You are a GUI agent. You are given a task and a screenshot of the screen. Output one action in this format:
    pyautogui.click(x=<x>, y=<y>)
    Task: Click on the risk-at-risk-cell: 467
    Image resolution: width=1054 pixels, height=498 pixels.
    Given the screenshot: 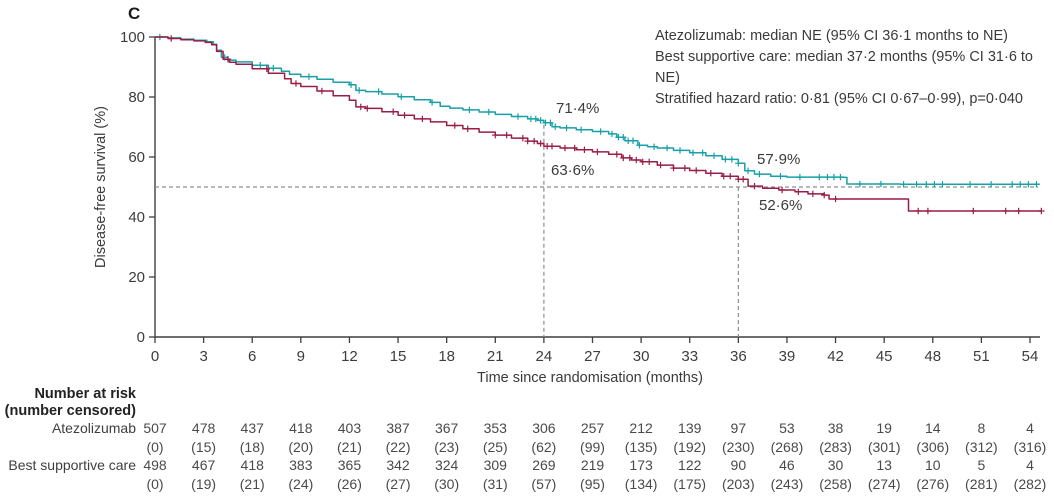 What is the action you would take?
    pyautogui.click(x=203, y=465)
    